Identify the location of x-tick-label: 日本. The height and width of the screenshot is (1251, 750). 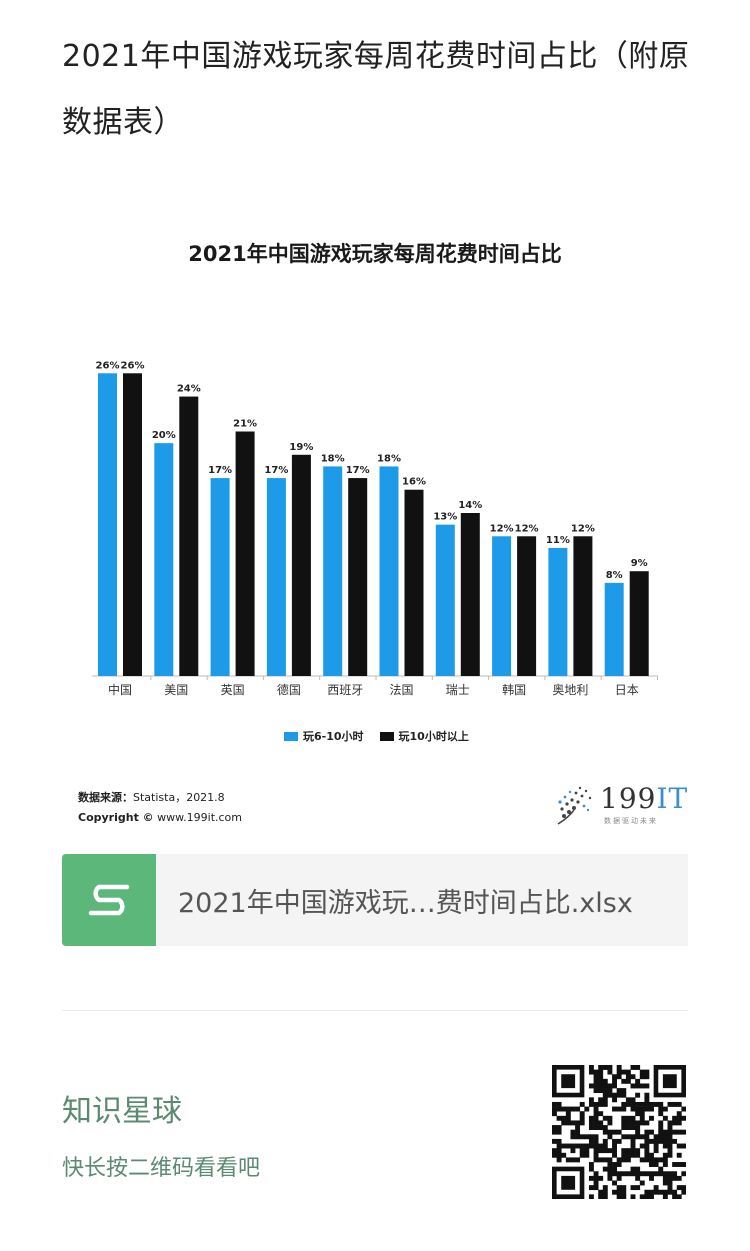
(627, 690).